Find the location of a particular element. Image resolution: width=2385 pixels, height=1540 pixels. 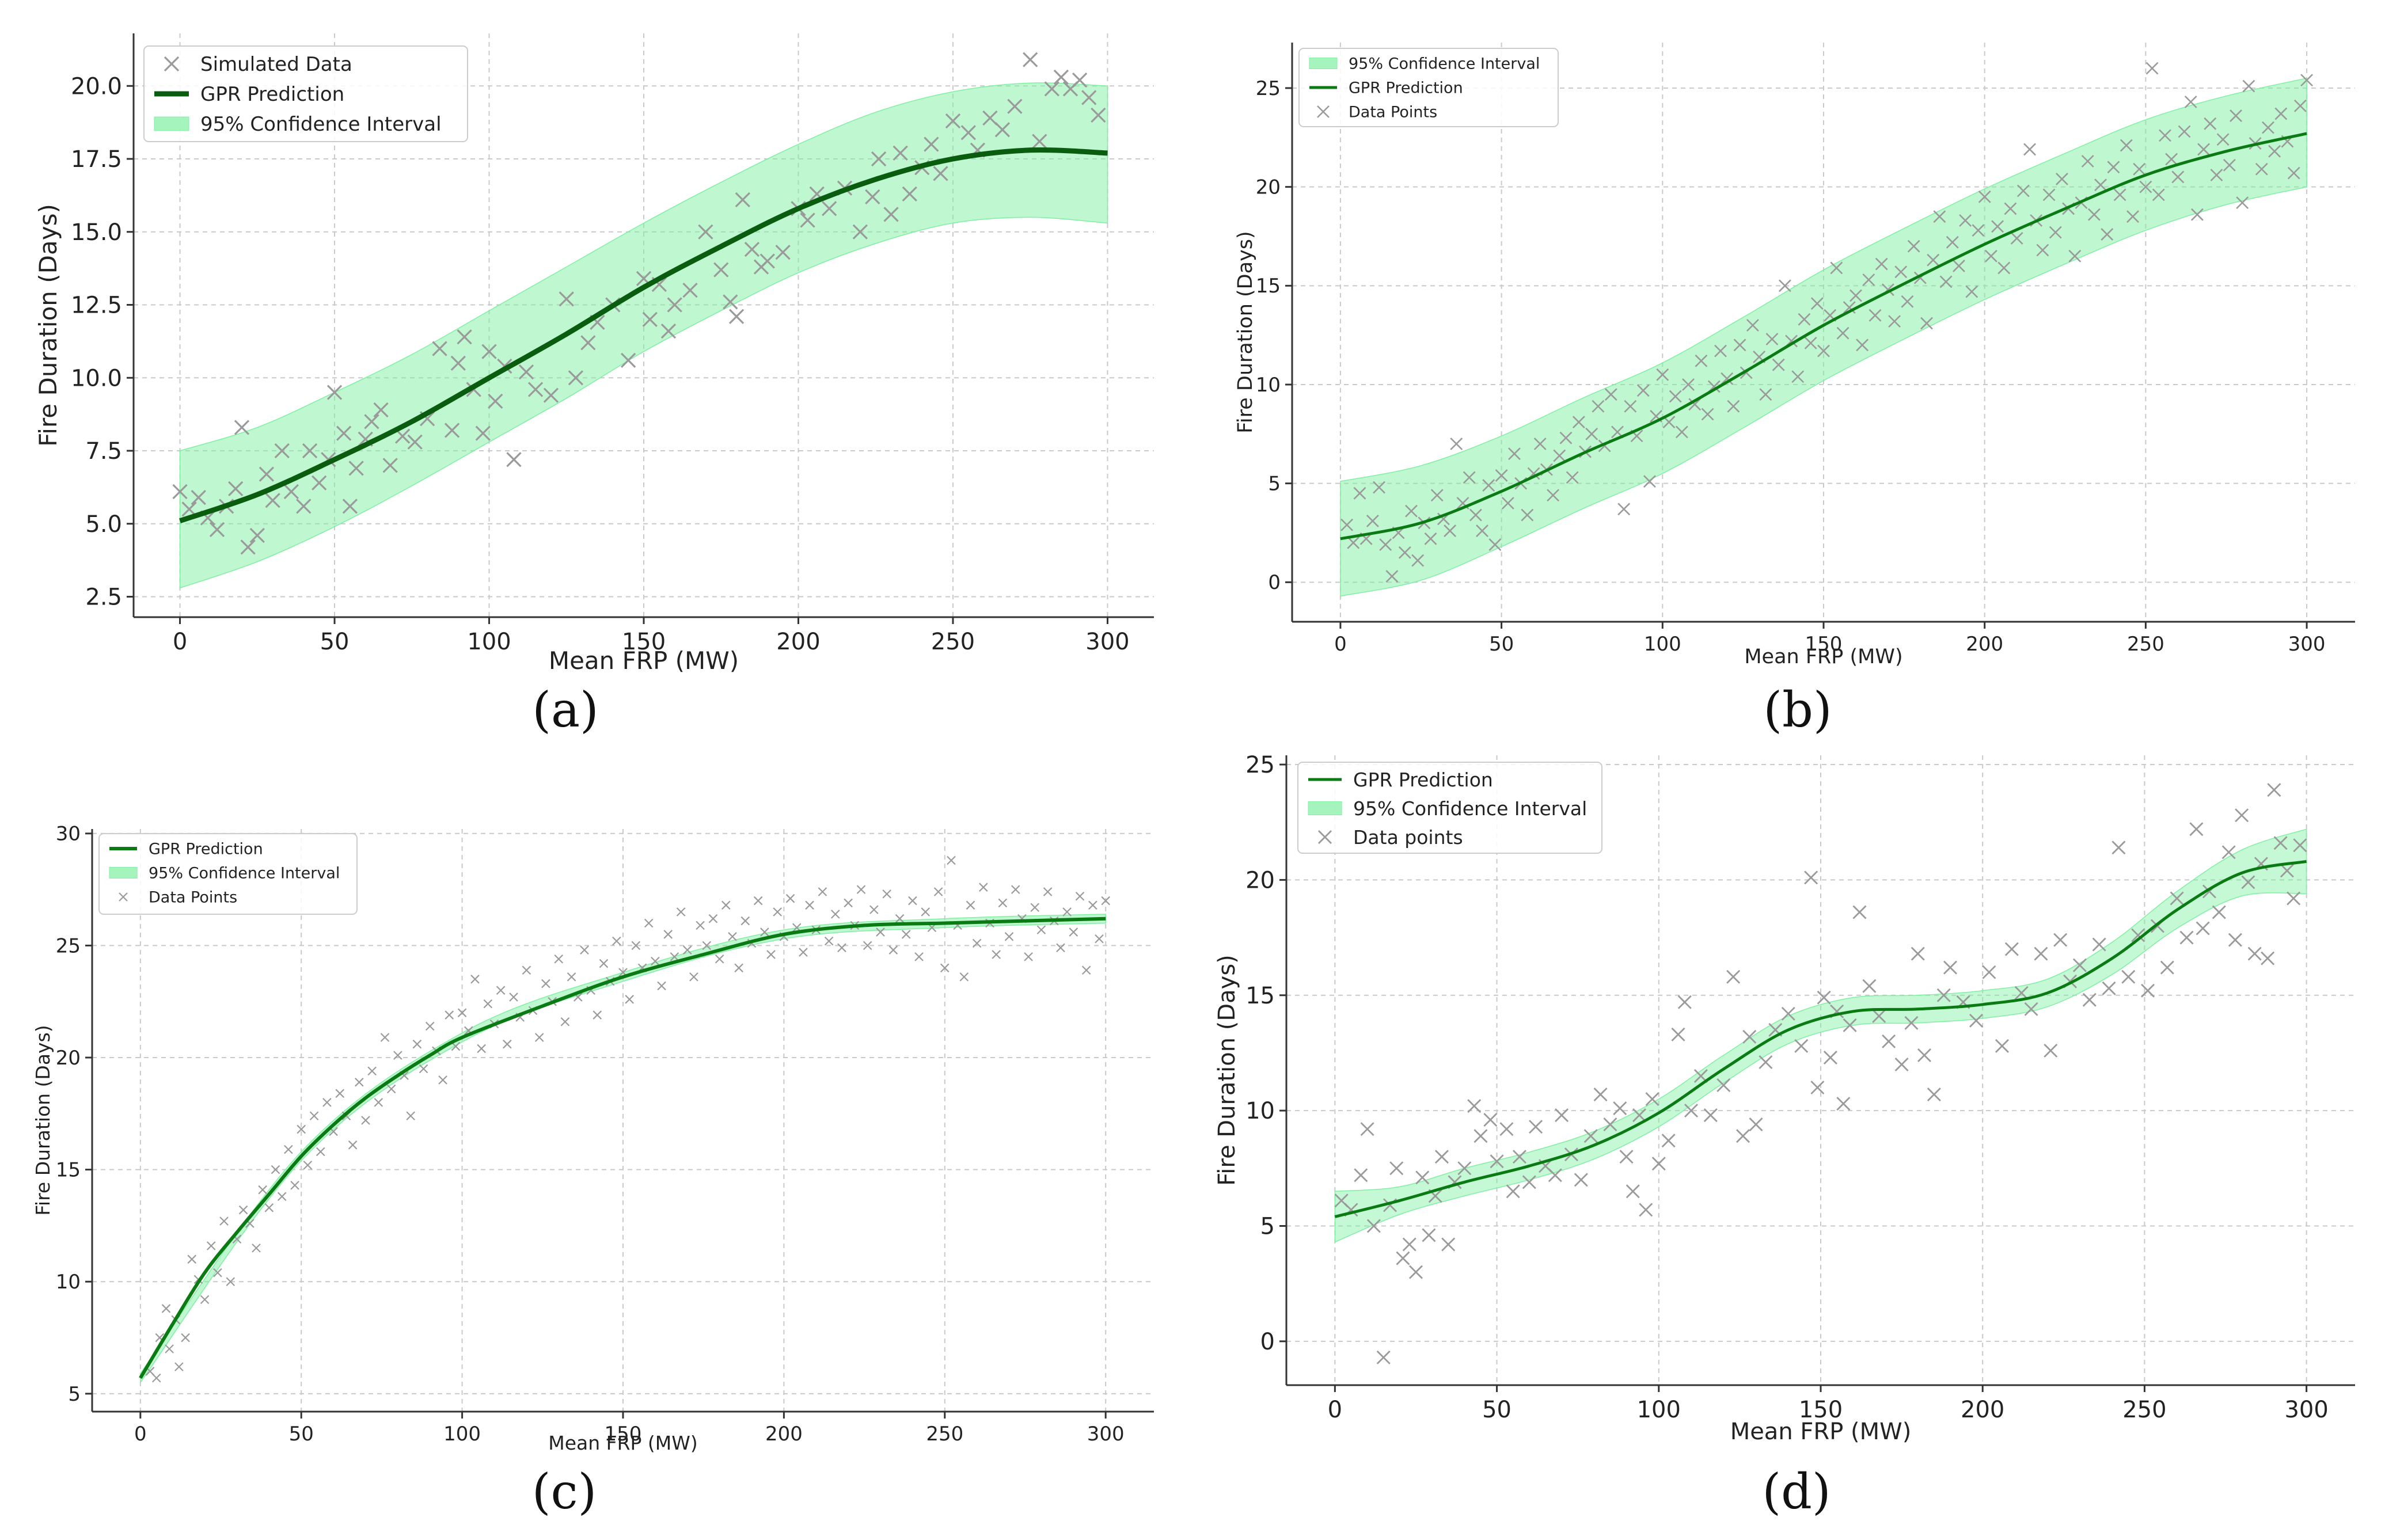

x-tick-label: 300 is located at coordinates (2307, 644).